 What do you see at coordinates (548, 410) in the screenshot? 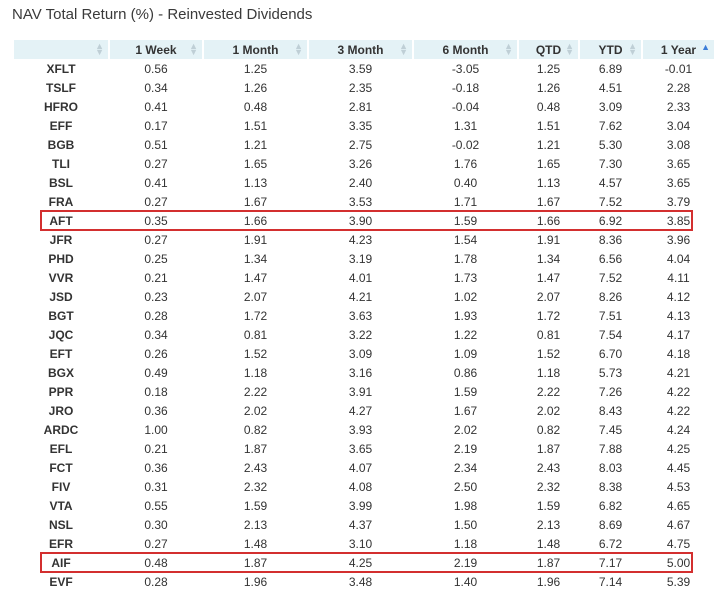
I see `value-cell: 2.02` at bounding box center [548, 410].